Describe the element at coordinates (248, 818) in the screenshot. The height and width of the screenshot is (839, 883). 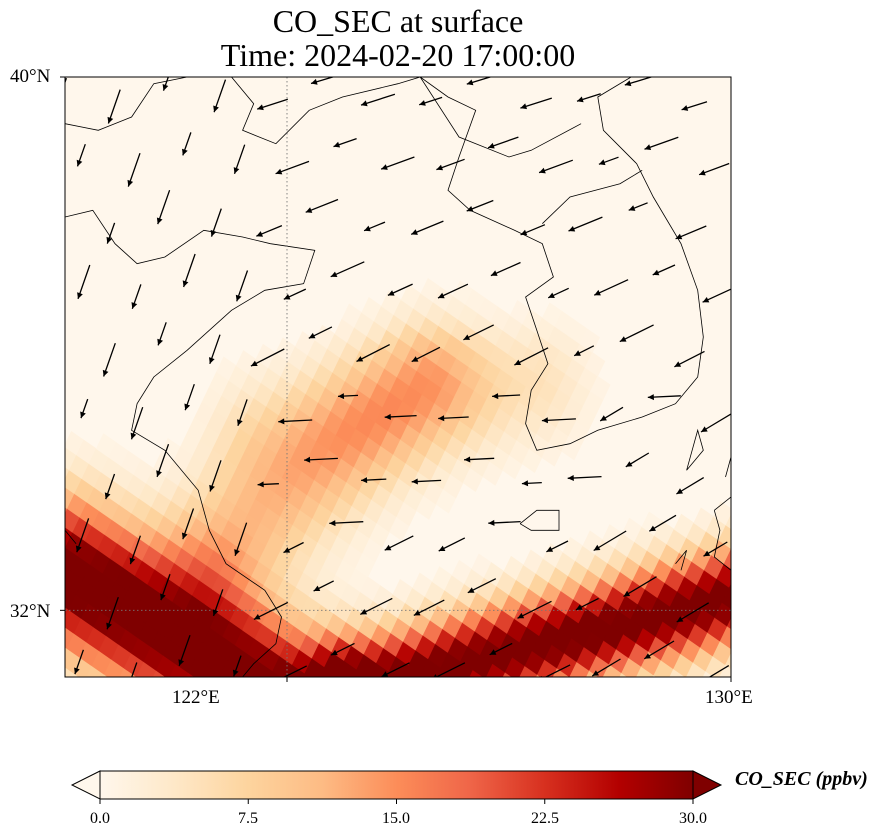
I see `colorbar-tick-1: 7.5` at that location.